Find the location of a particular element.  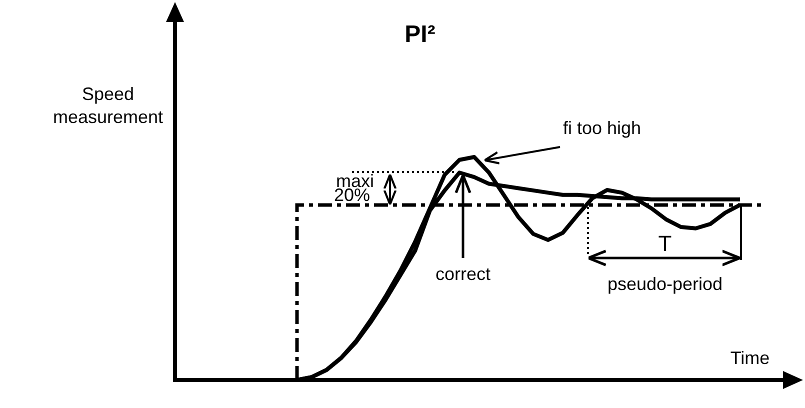

chart-title: PI² is located at coordinates (420, 34).